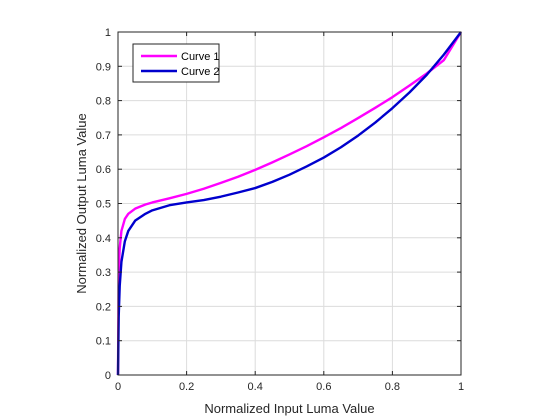  What do you see at coordinates (392, 387) in the screenshot?
I see `x-tick-label: 0.8` at bounding box center [392, 387].